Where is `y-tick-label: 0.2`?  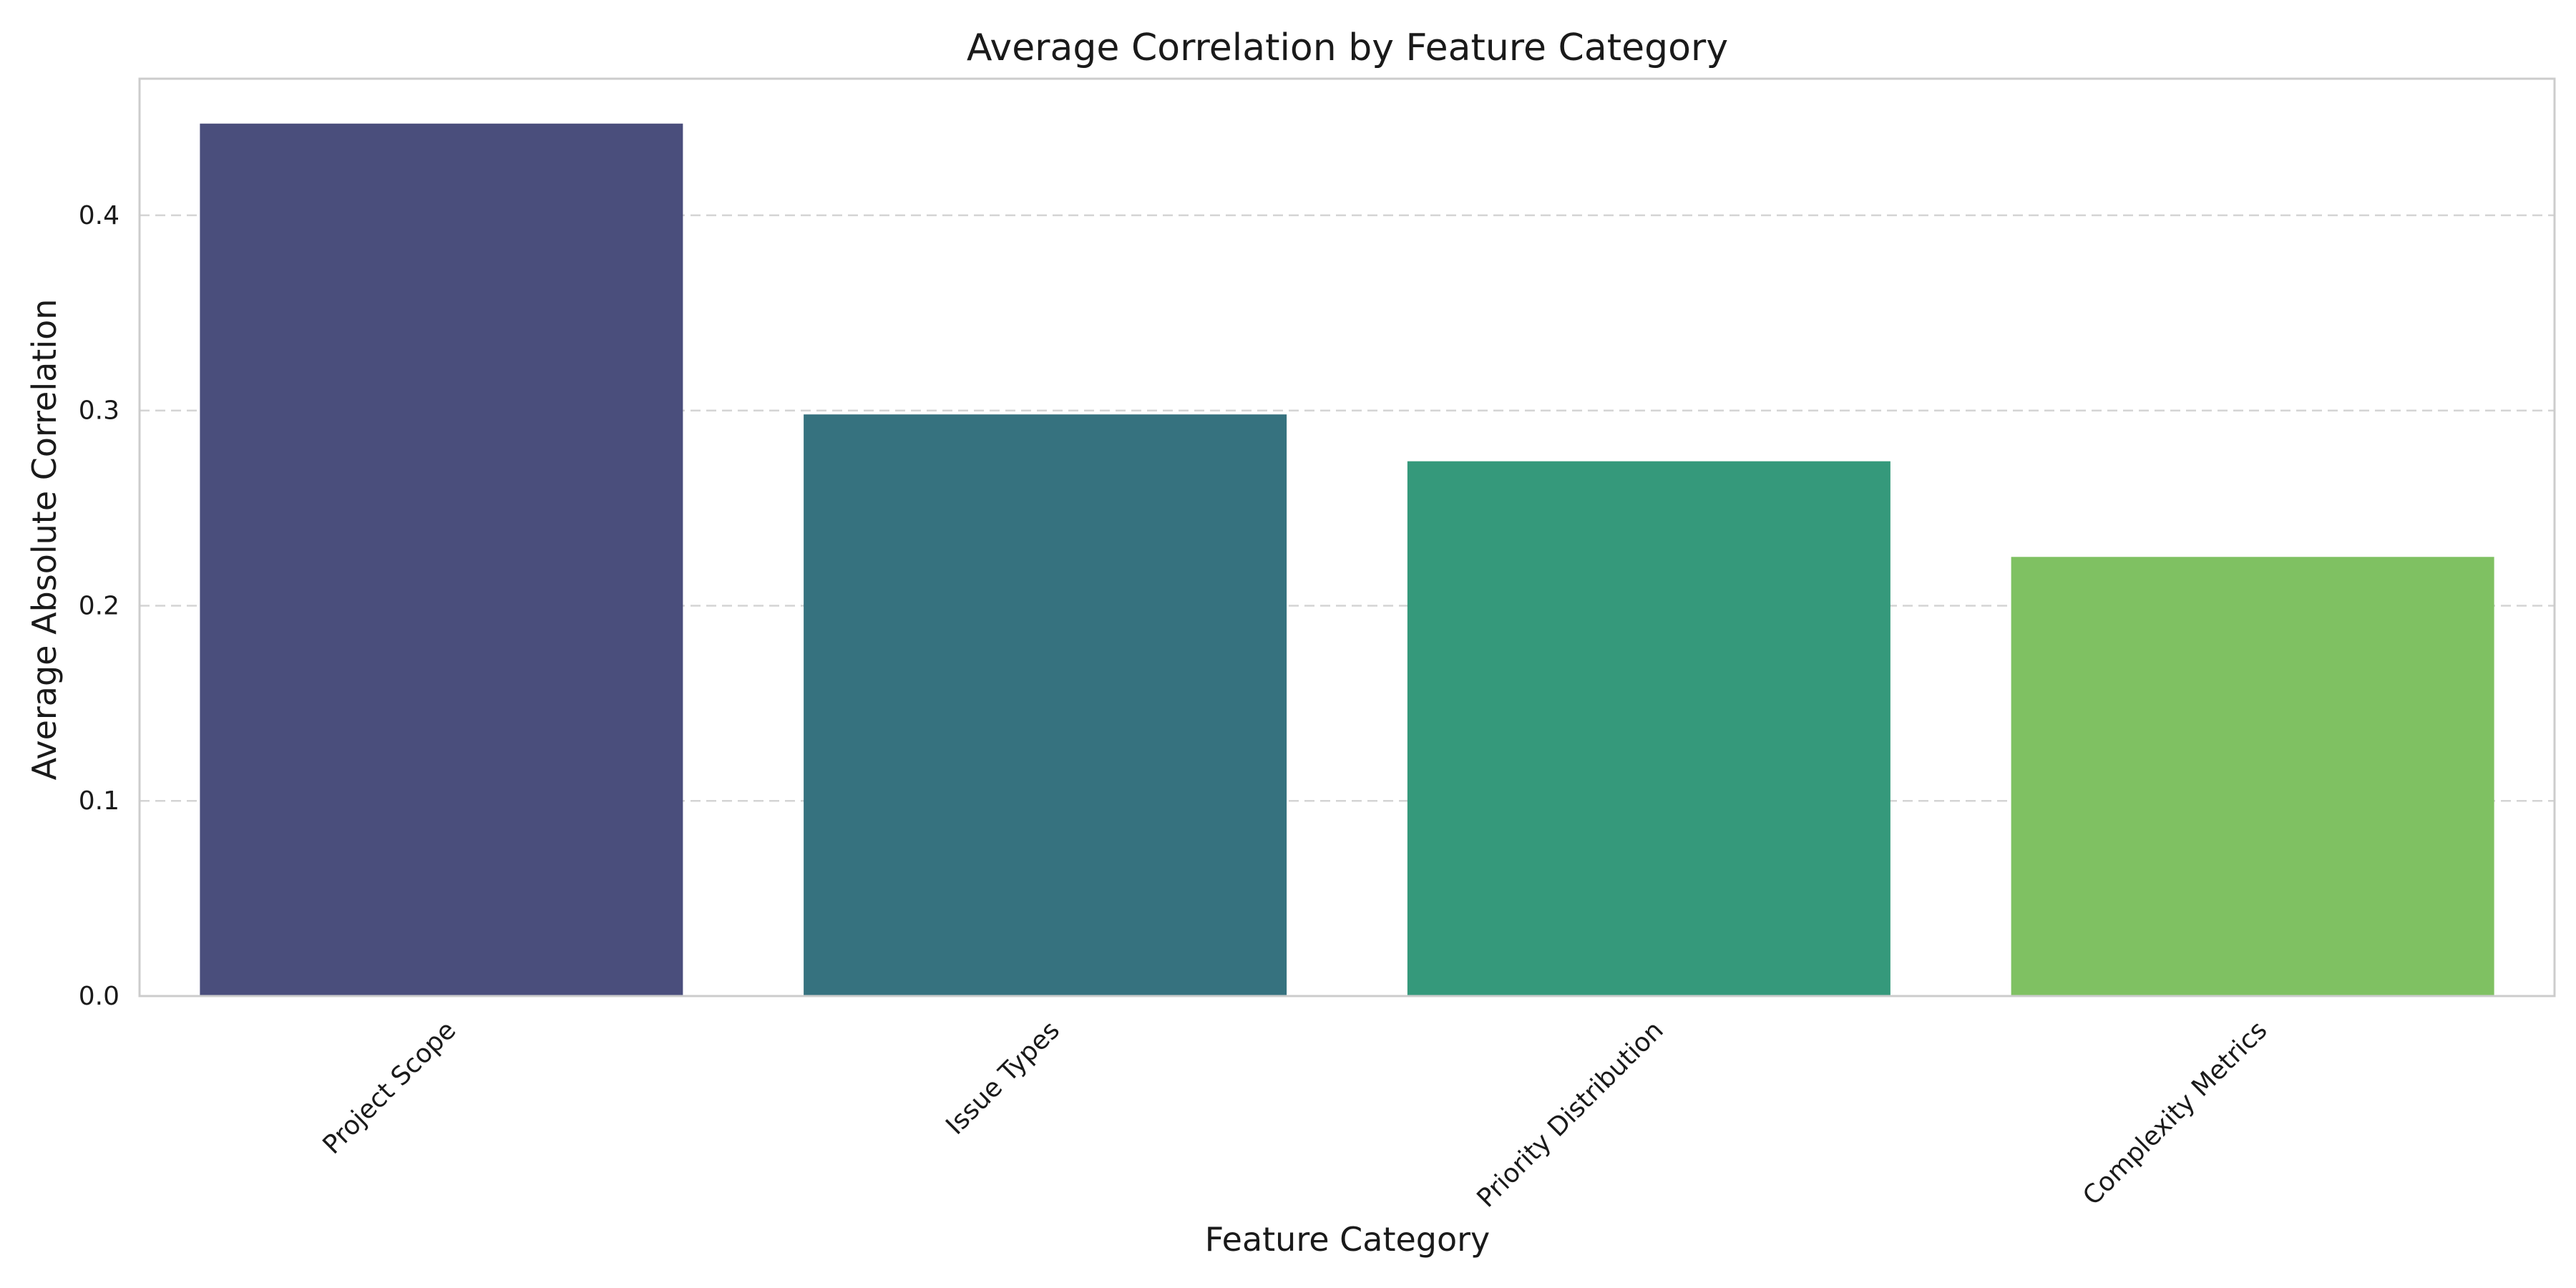
y-tick-label: 0.2 is located at coordinates (99, 605).